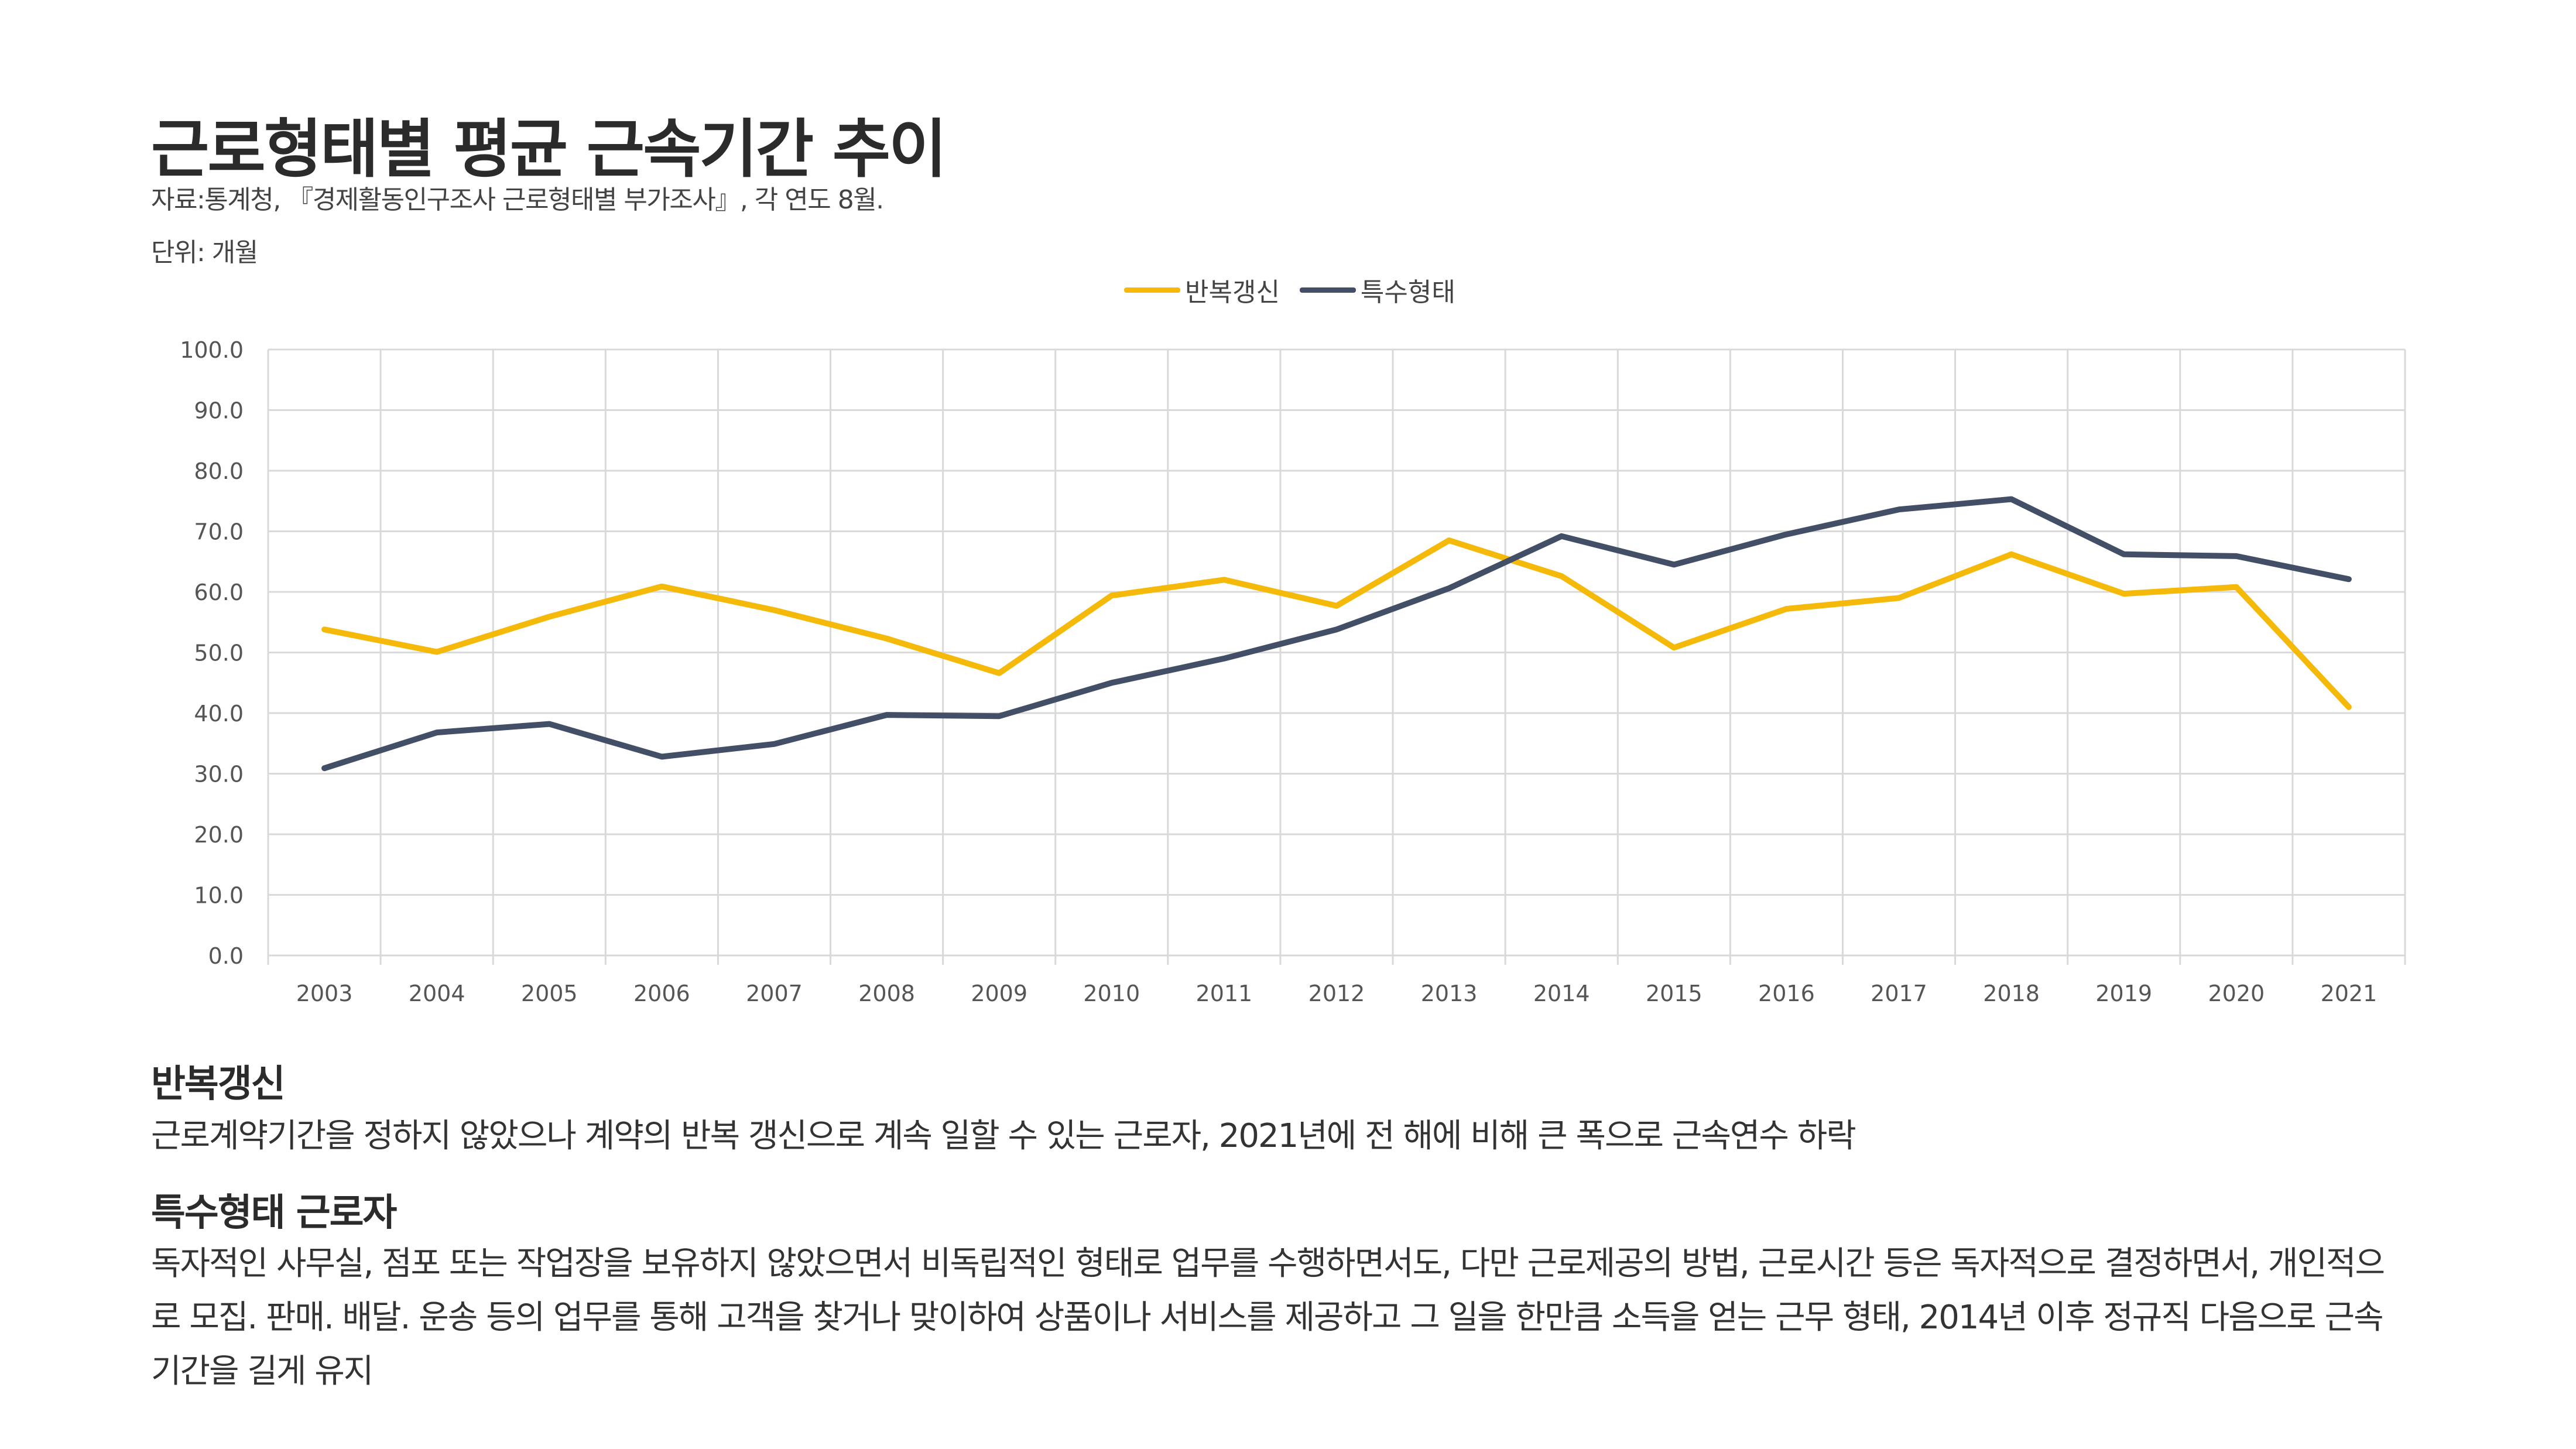 This screenshot has width=2576, height=1449. What do you see at coordinates (549, 149) in the screenshot?
I see `page-title: 근로형태별 평균 근속기간 추이` at bounding box center [549, 149].